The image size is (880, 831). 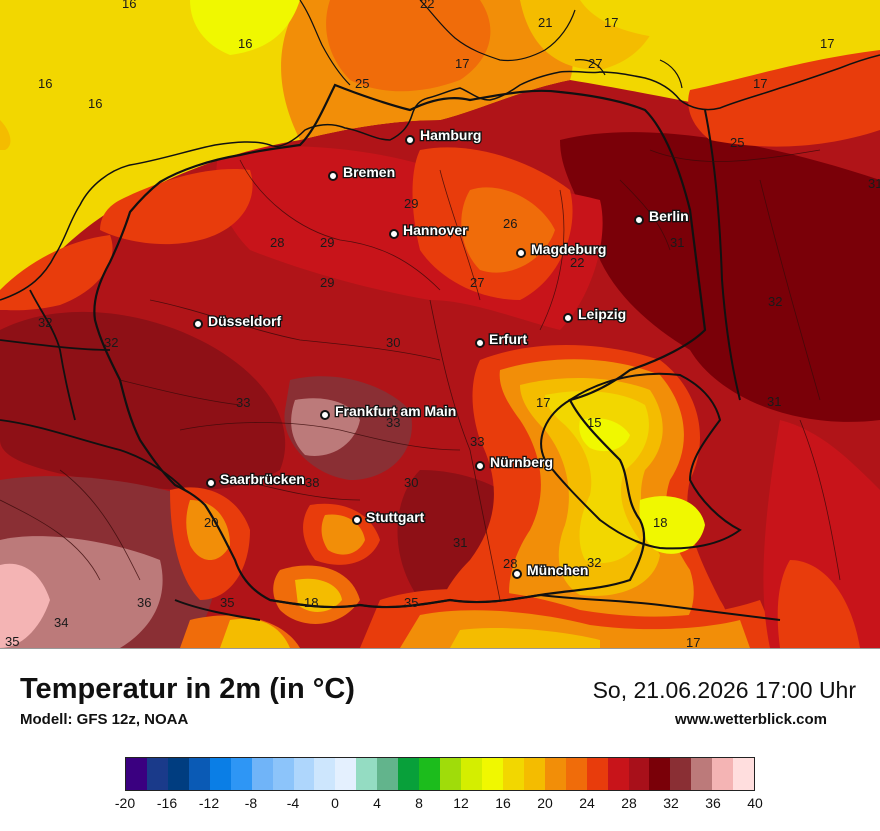 I want to click on city-stuttgart: Stuttgart, so click(x=389, y=517).